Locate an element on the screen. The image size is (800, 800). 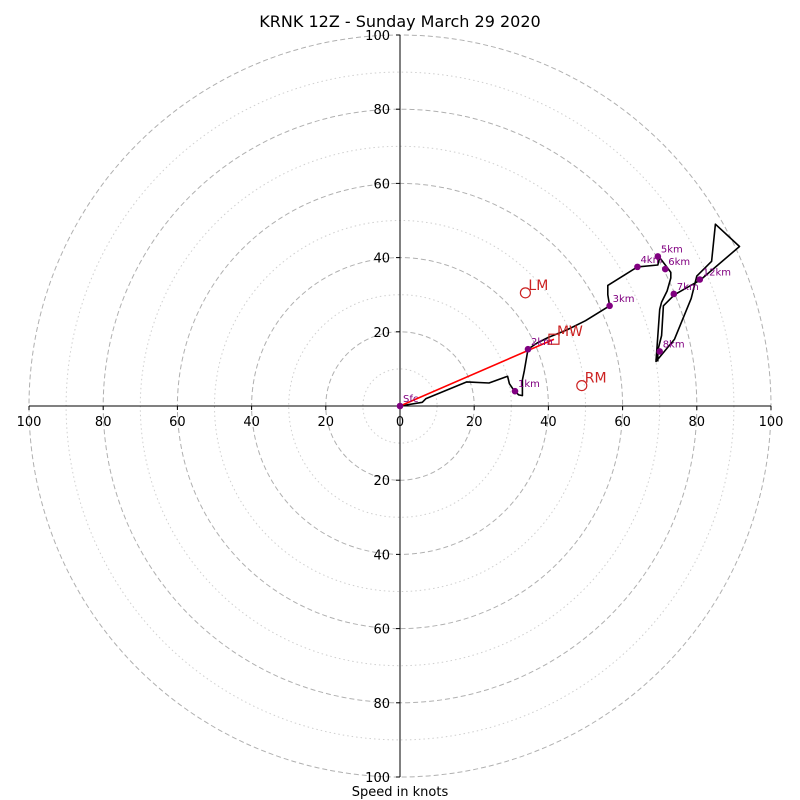
height-label: 2km is located at coordinates (542, 342).